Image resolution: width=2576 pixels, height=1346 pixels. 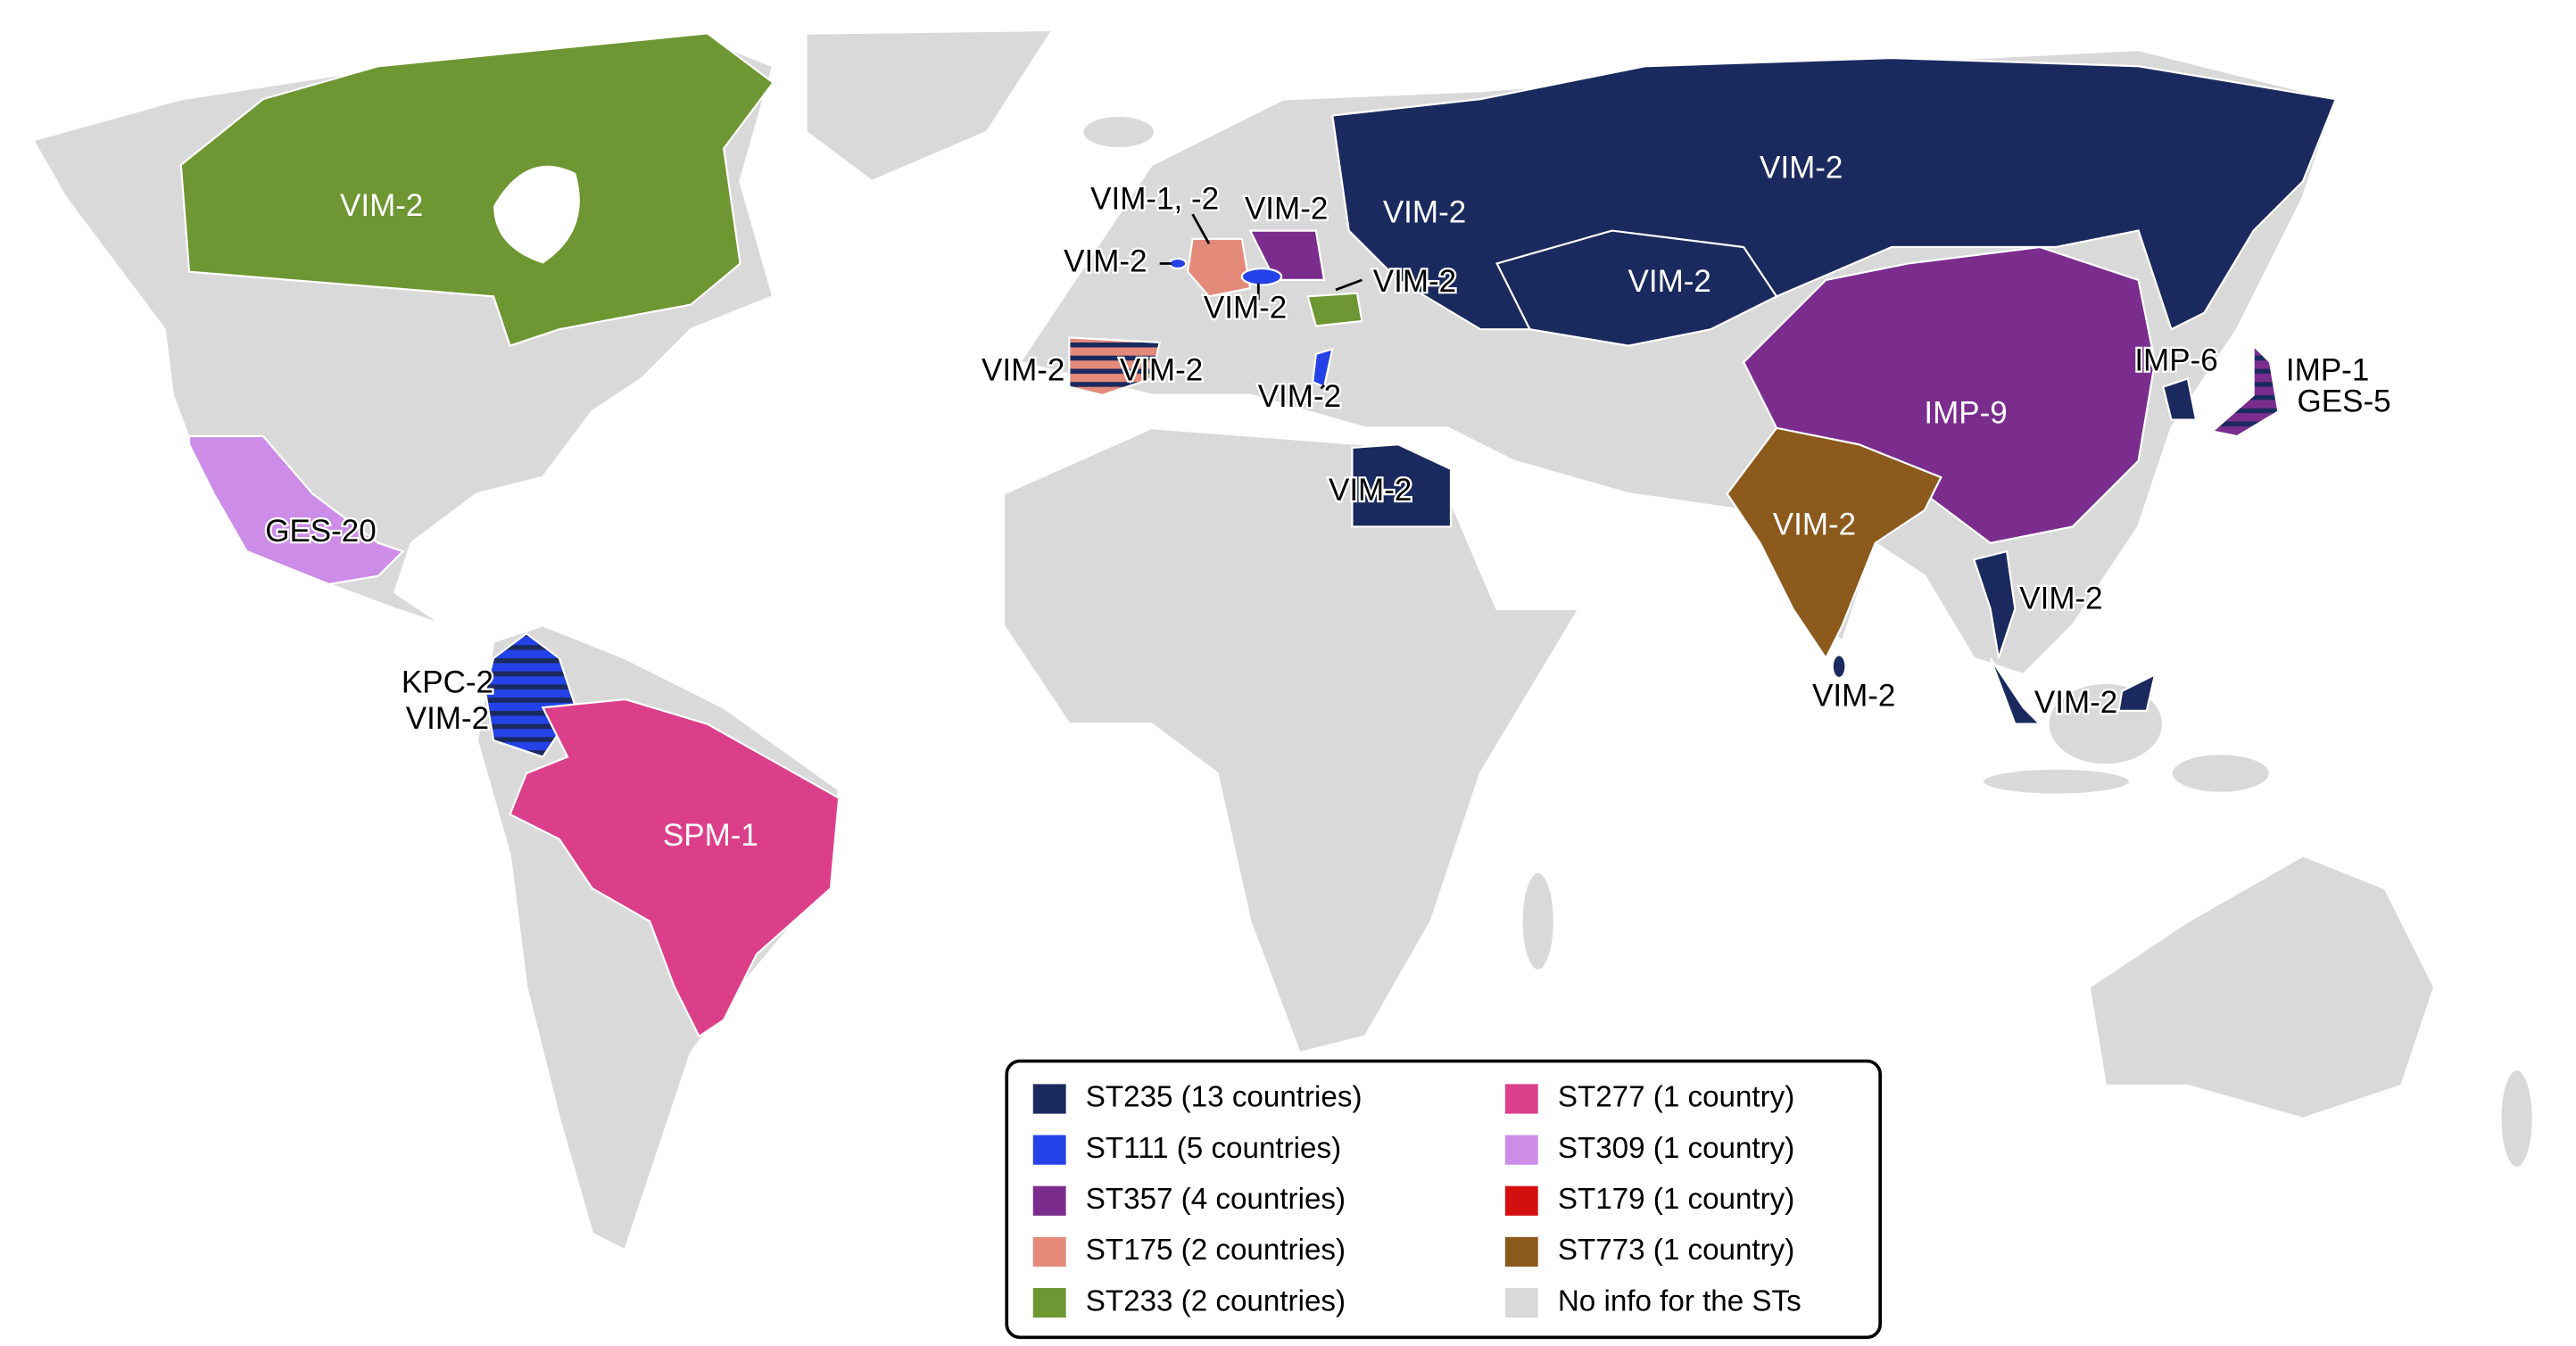 I want to click on country-label: IMP-6, so click(x=2175, y=360).